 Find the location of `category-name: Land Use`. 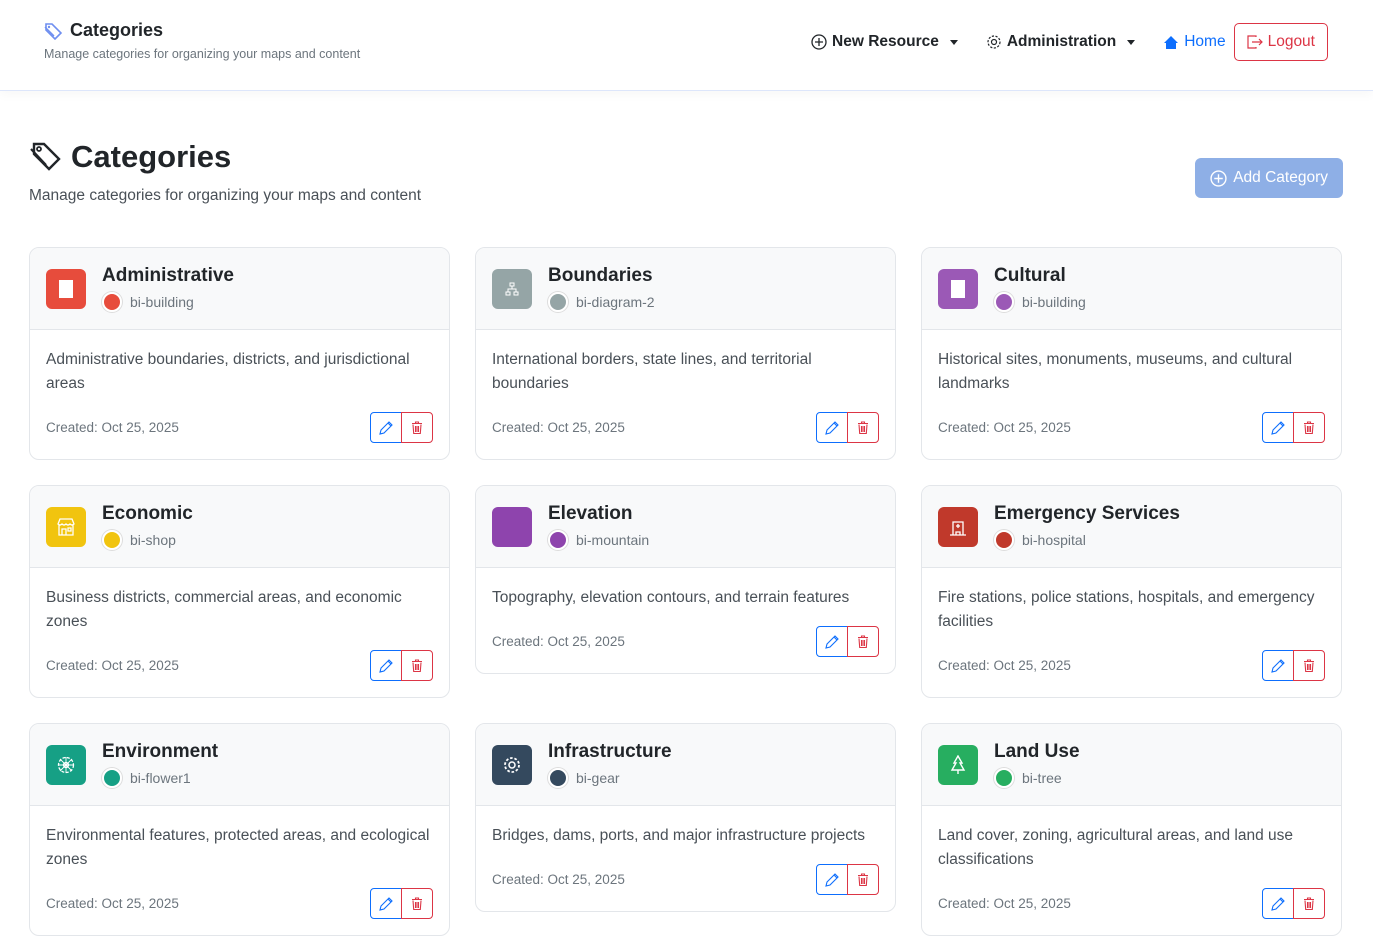

category-name: Land Use is located at coordinates (1037, 751).